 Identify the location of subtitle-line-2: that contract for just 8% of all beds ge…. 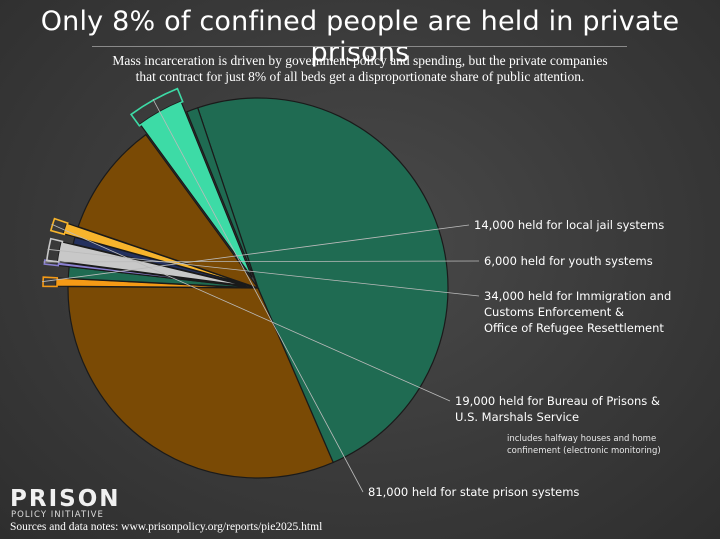
(360, 76).